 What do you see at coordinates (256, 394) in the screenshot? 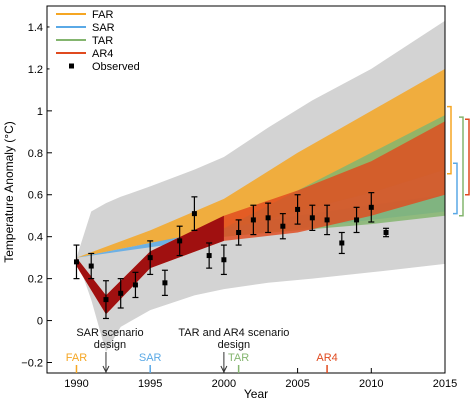
I see `x-axis-label: Year` at bounding box center [256, 394].